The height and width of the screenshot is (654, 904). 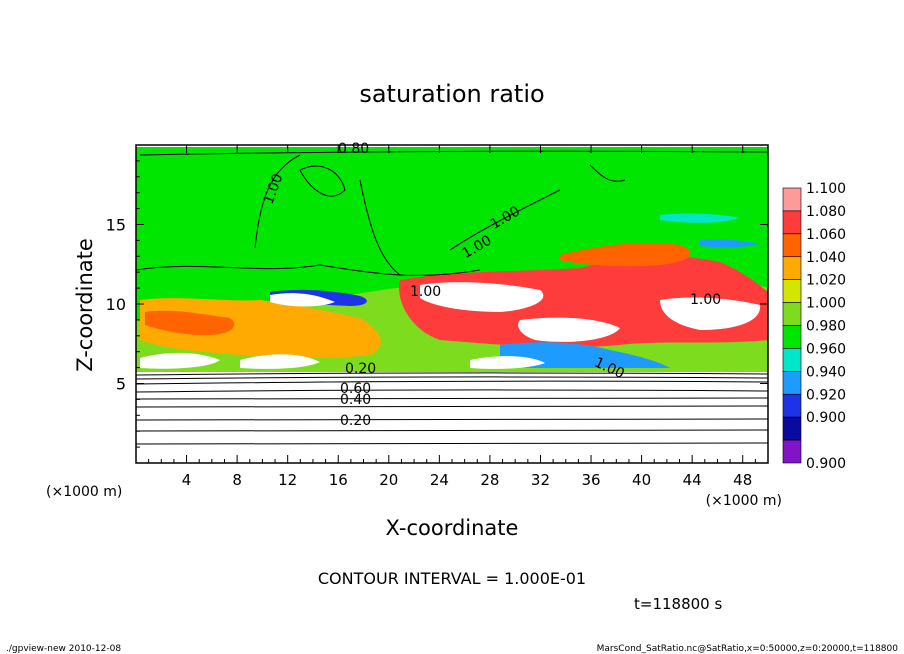 I want to click on x-tick-label: 16, so click(x=338, y=480).